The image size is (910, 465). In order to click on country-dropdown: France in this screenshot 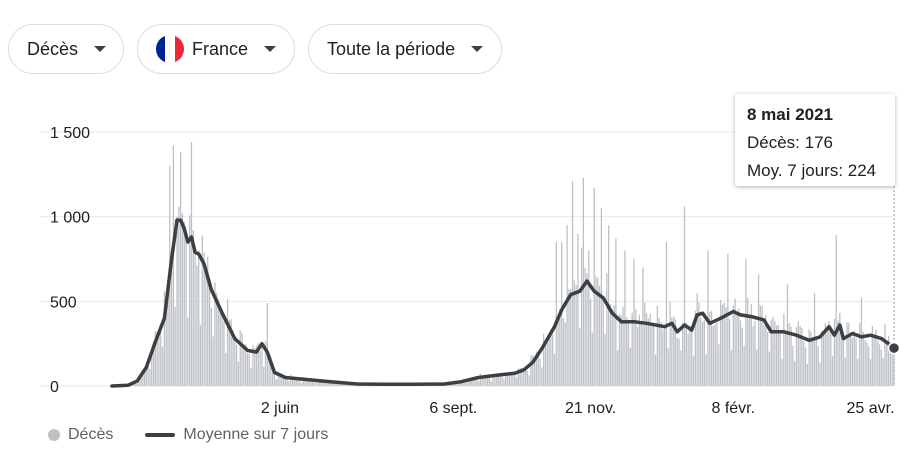, I will do `click(216, 49)`.